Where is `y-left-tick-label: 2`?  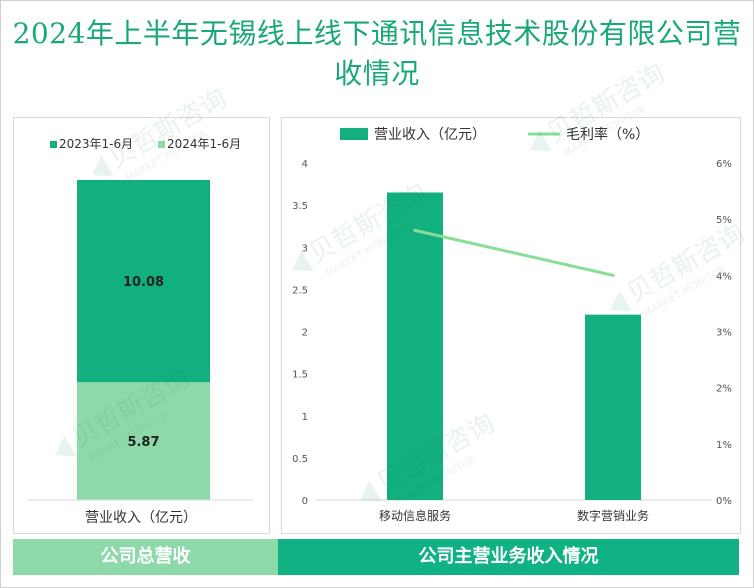 y-left-tick-label: 2 is located at coordinates (305, 333).